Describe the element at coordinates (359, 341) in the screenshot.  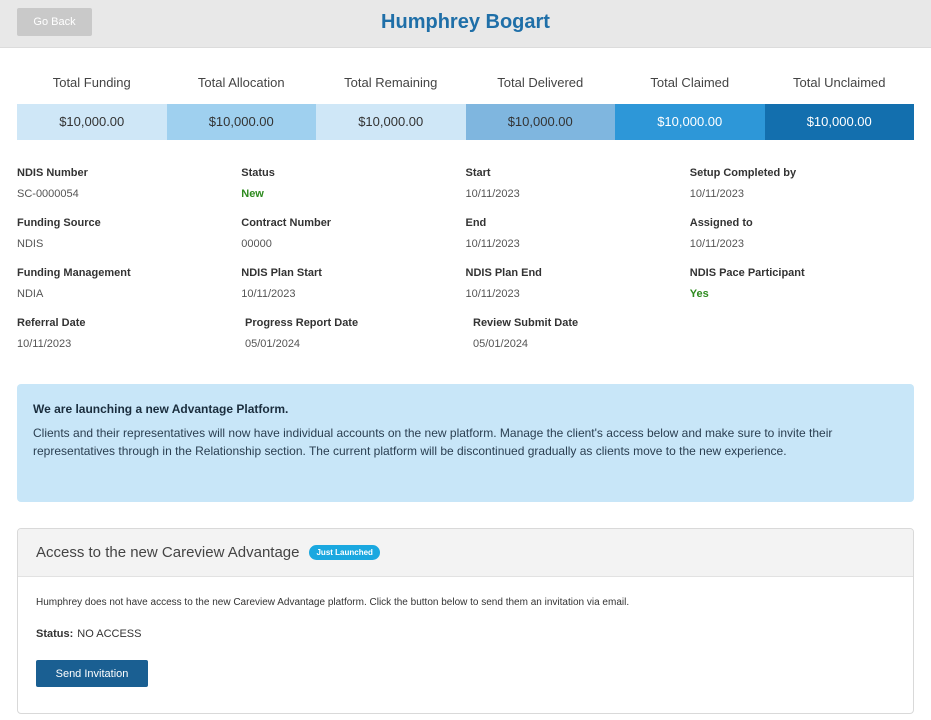
I see `progress-report-date-field: Progress Report Date 05/01/2024` at that location.